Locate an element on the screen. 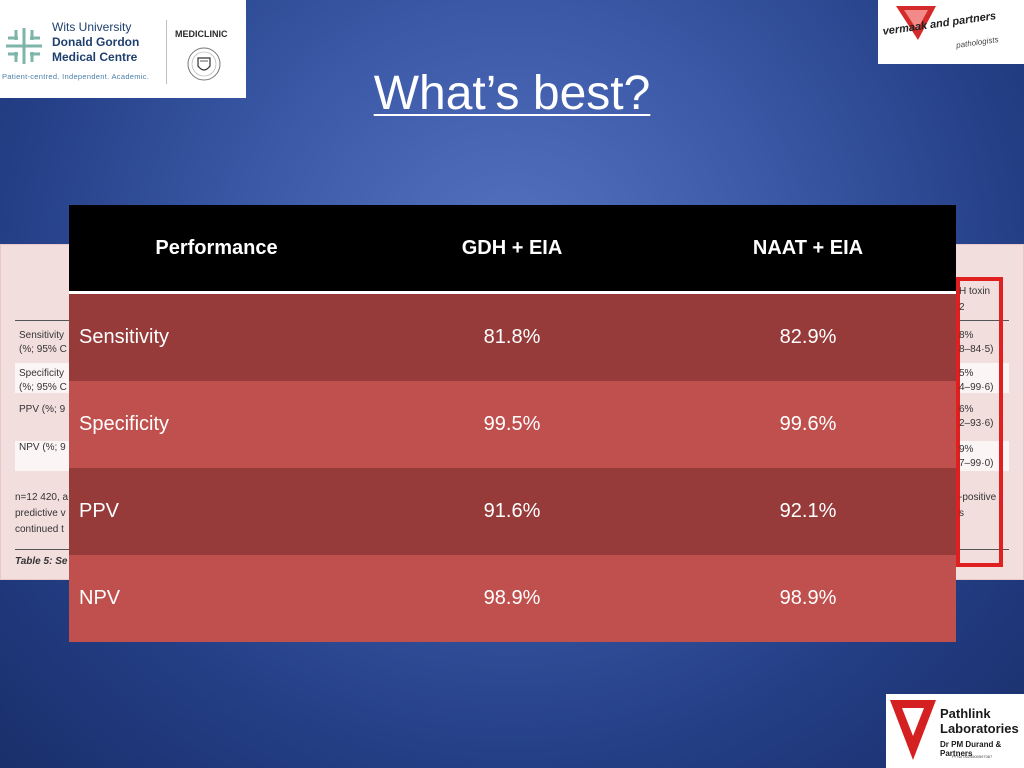 The height and width of the screenshot is (768, 1024). wits-cross-icon is located at coordinates (24, 46).